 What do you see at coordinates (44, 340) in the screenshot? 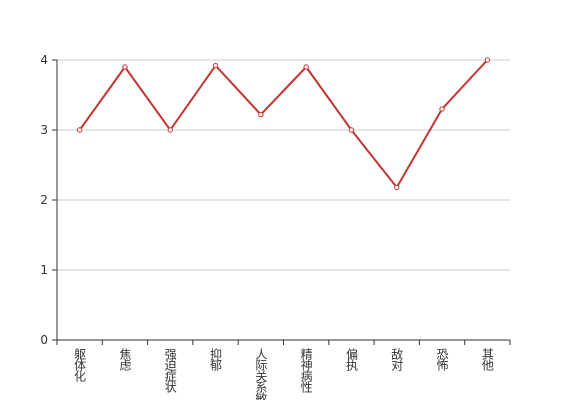
I see `y-tick-label: 0` at bounding box center [44, 340].